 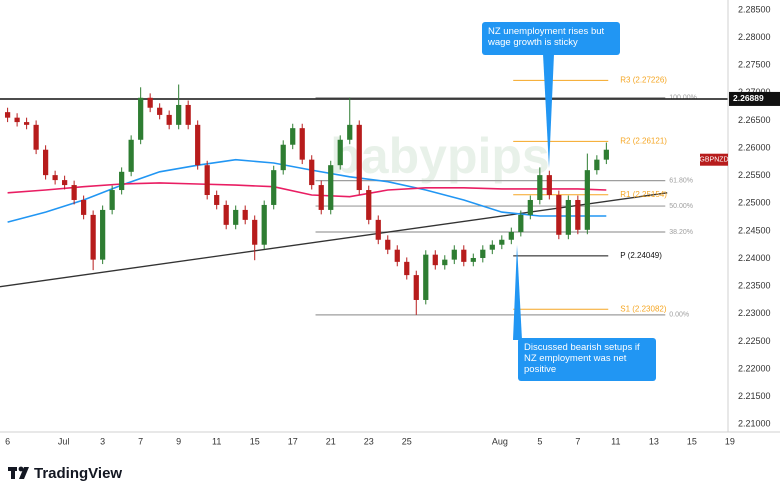 What do you see at coordinates (369, 441) in the screenshot?
I see `x-tick-label: 23` at bounding box center [369, 441].